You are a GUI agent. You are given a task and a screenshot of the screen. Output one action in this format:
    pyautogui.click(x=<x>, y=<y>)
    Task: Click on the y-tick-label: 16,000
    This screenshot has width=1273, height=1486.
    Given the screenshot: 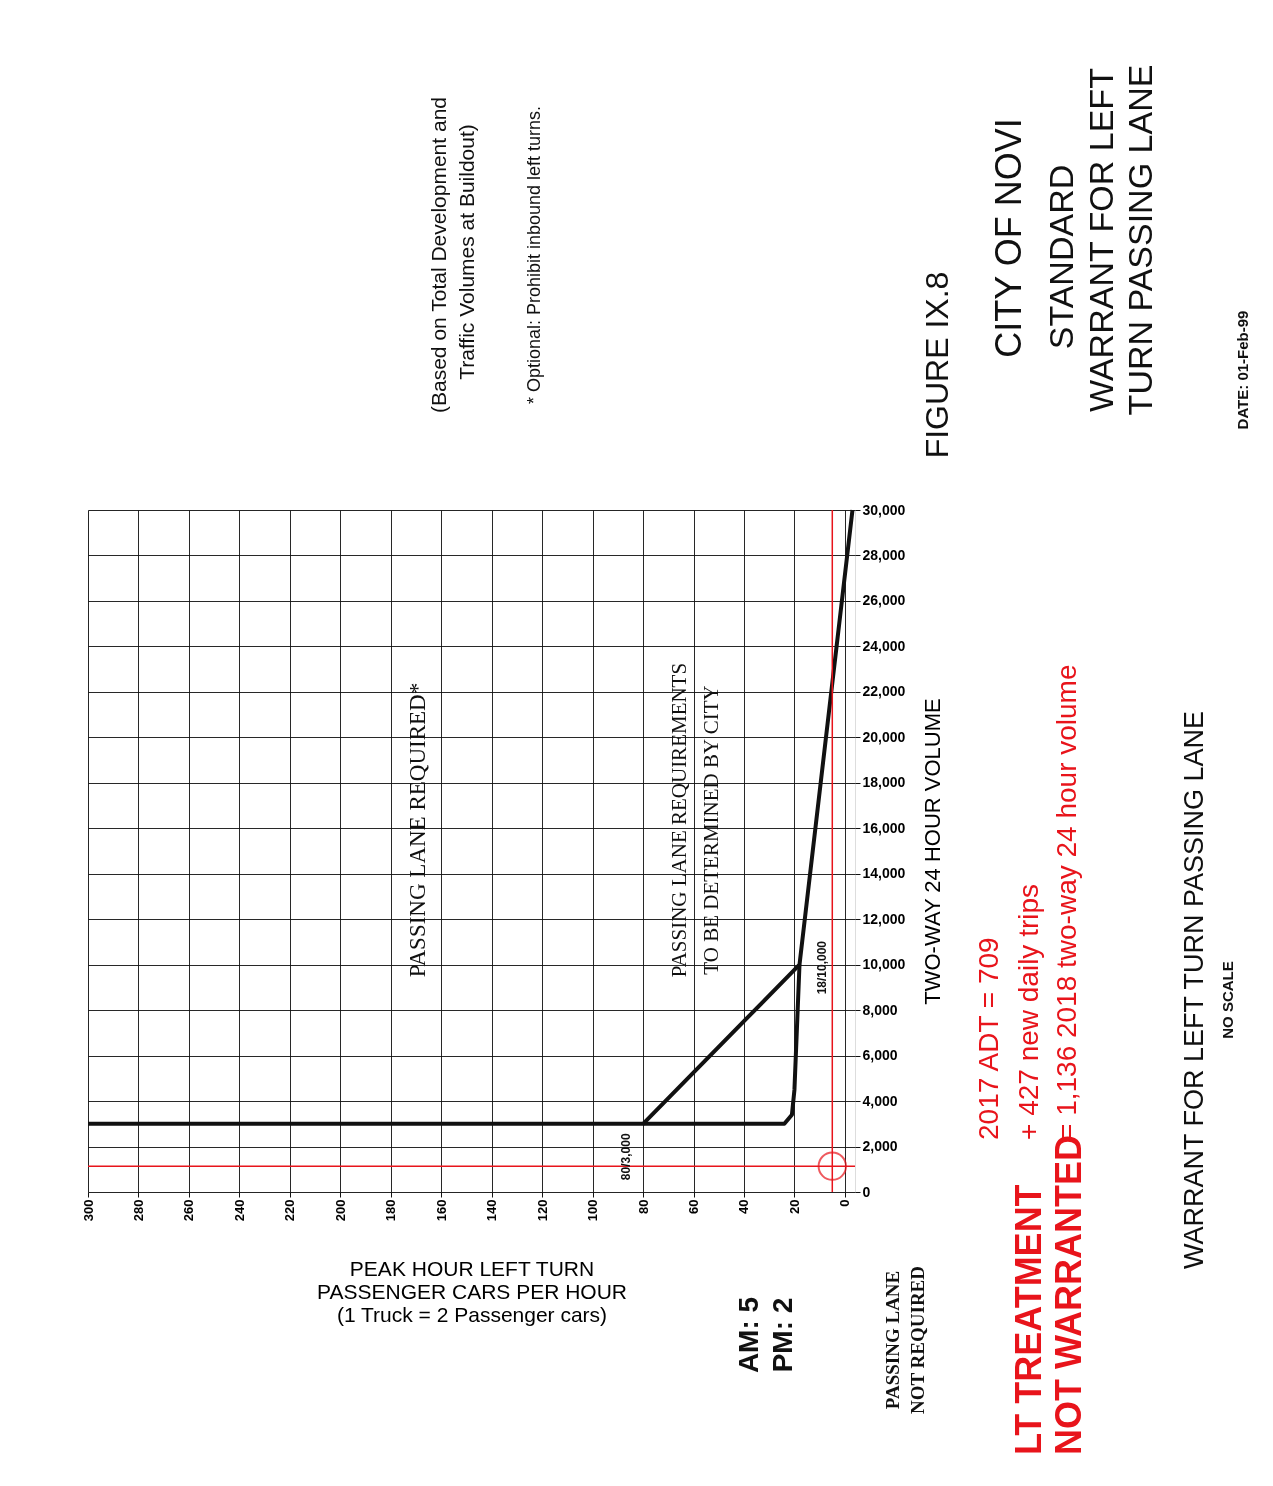 What is the action you would take?
    pyautogui.click(x=884, y=827)
    